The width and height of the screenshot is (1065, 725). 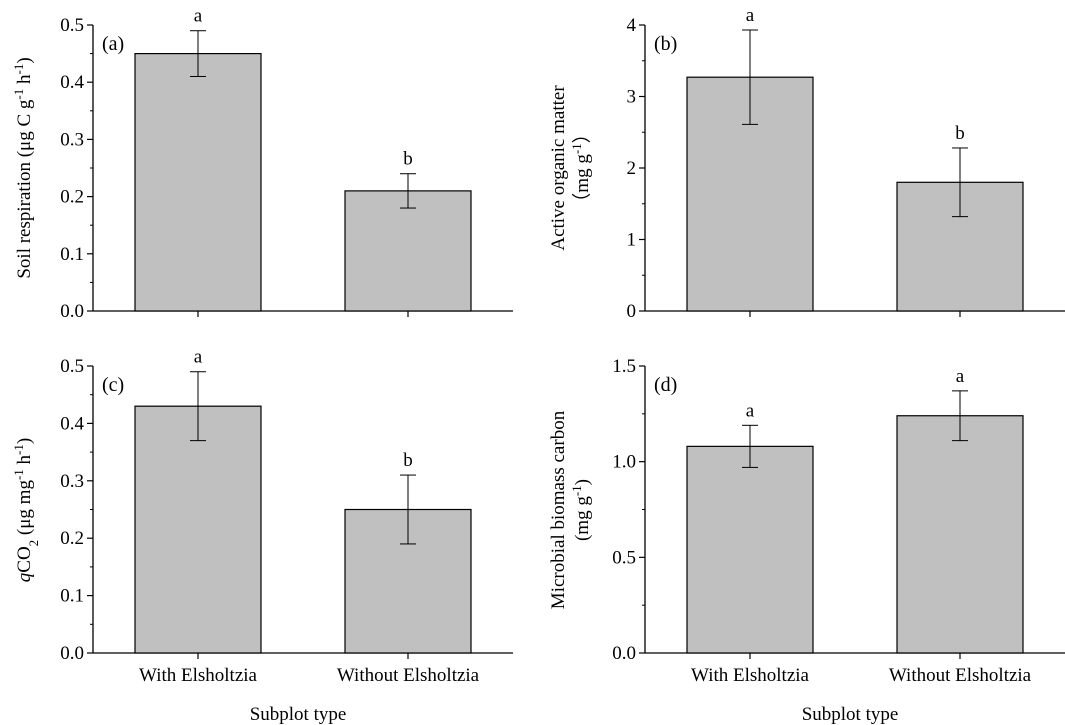 What do you see at coordinates (665, 385) in the screenshot?
I see `panel-label: (d)` at bounding box center [665, 385].